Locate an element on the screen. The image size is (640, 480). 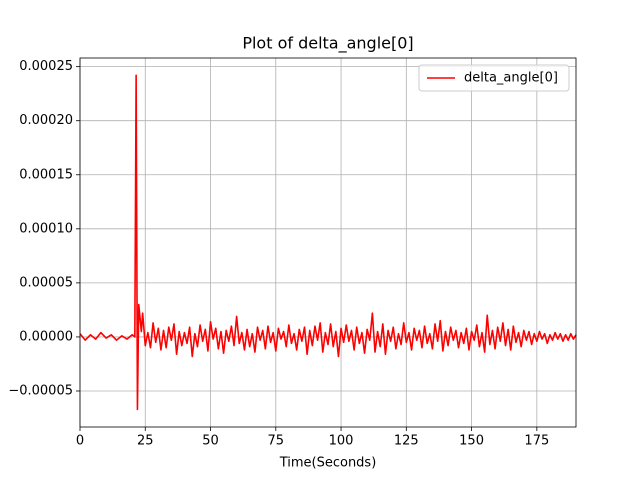
x-tick-label: 150 is located at coordinates (471, 441).